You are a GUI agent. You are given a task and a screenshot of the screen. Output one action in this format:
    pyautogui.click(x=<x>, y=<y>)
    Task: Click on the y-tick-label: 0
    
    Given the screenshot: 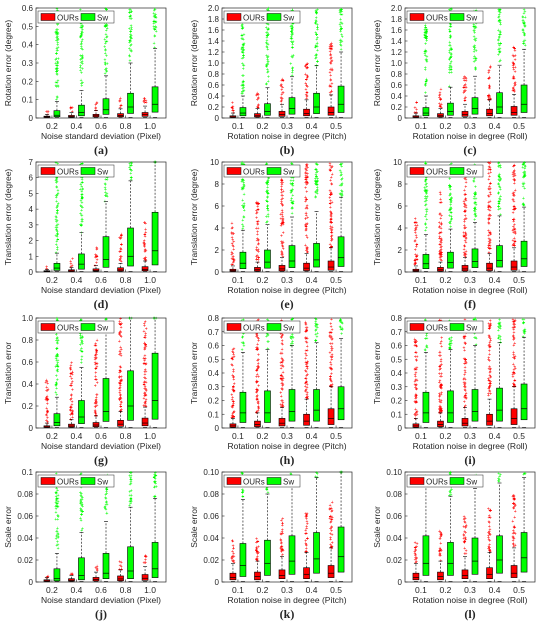 What is the action you would take?
    pyautogui.click(x=31, y=118)
    